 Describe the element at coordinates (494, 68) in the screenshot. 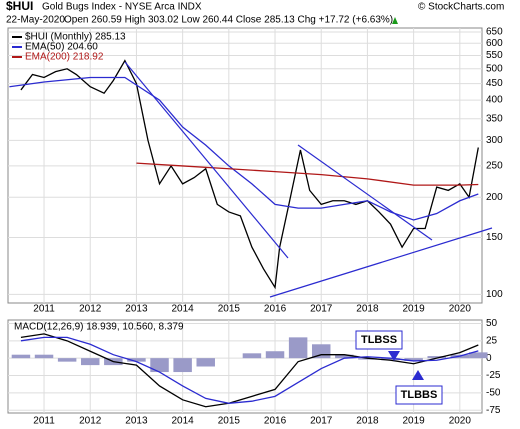

I see `y-tick-label: 500` at that location.